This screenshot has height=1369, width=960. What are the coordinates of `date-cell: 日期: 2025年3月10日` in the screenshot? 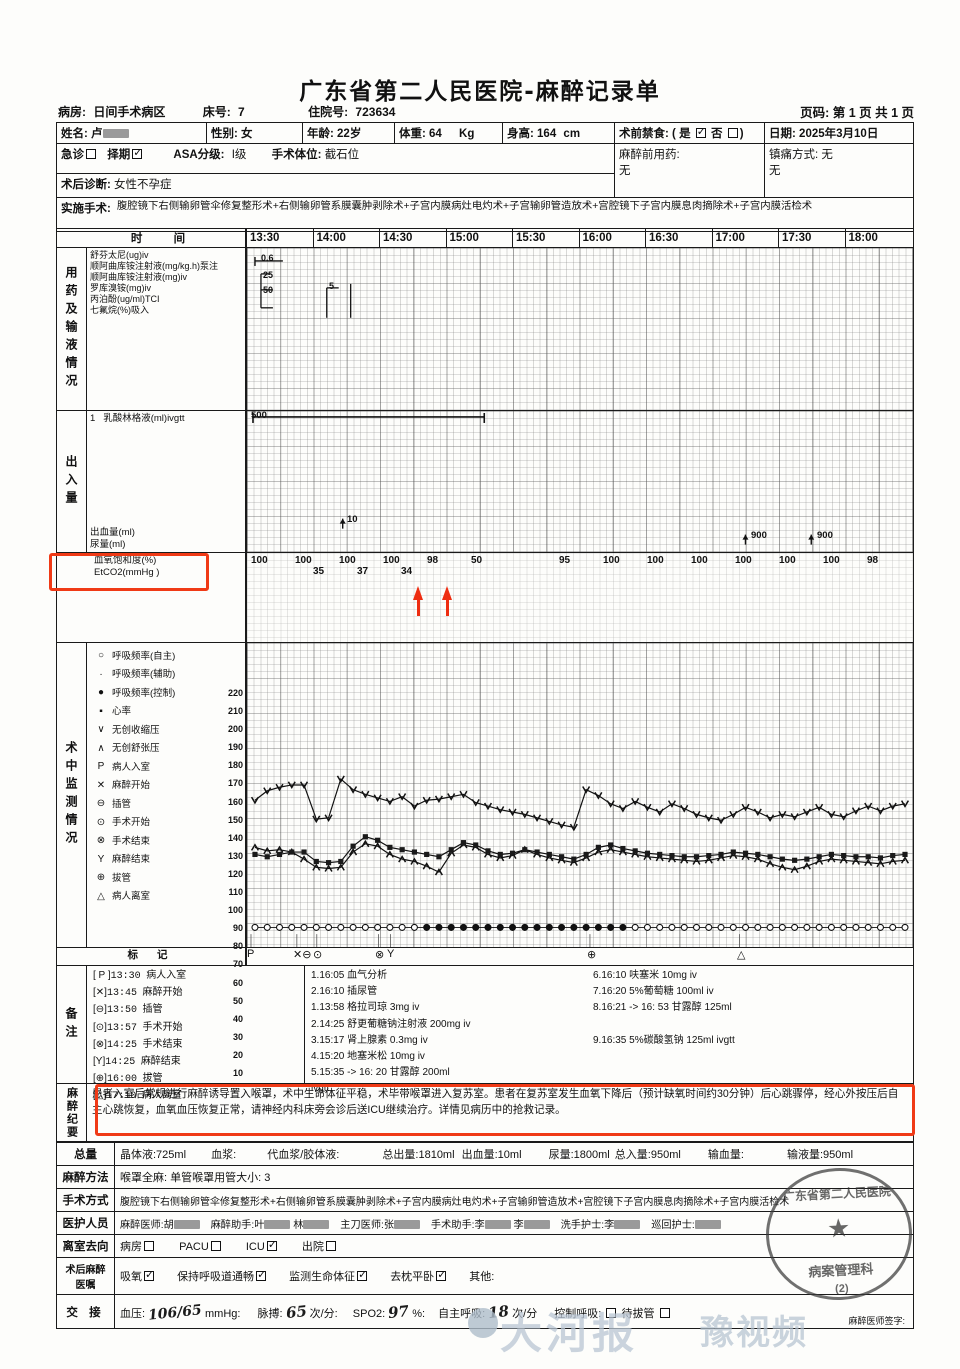 It's located at (839, 133).